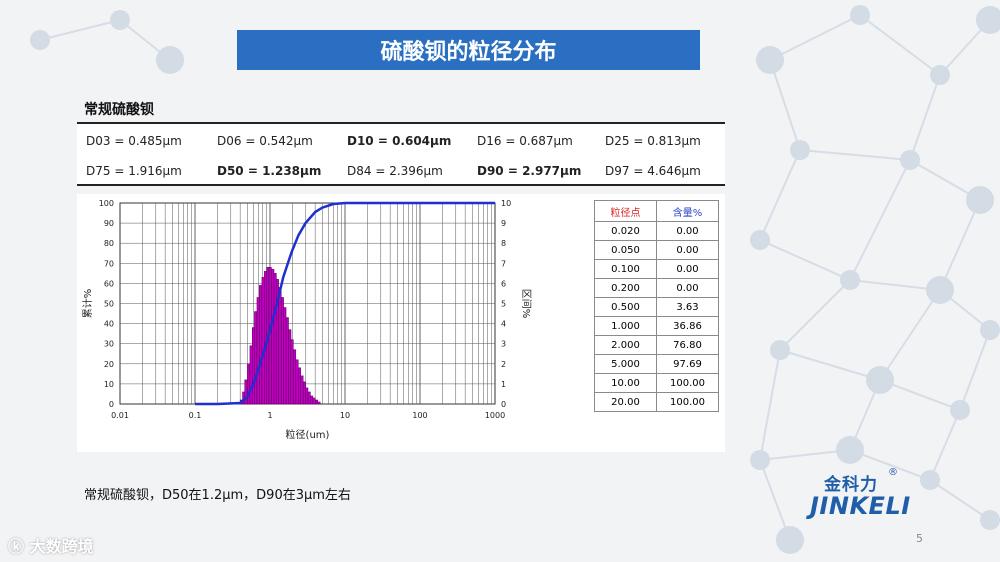  Describe the element at coordinates (109, 364) in the screenshot. I see `y-tick-label: 20` at that location.